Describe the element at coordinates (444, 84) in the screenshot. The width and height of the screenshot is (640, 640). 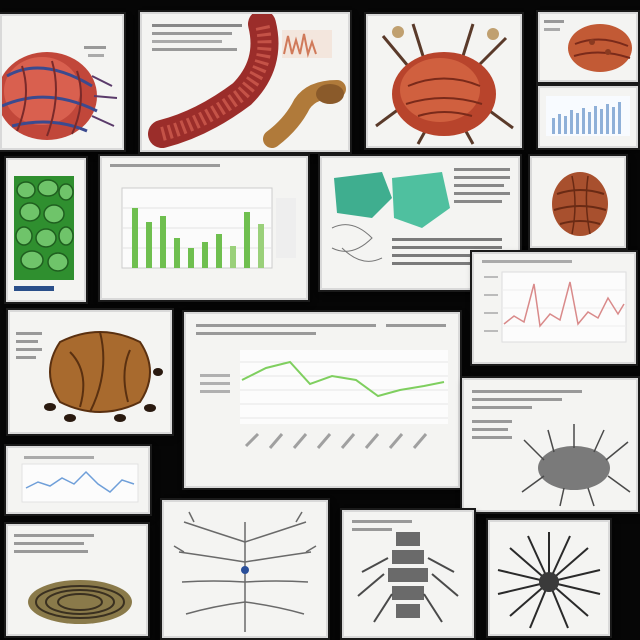
I see `red-crab-creature-illustration` at that location.